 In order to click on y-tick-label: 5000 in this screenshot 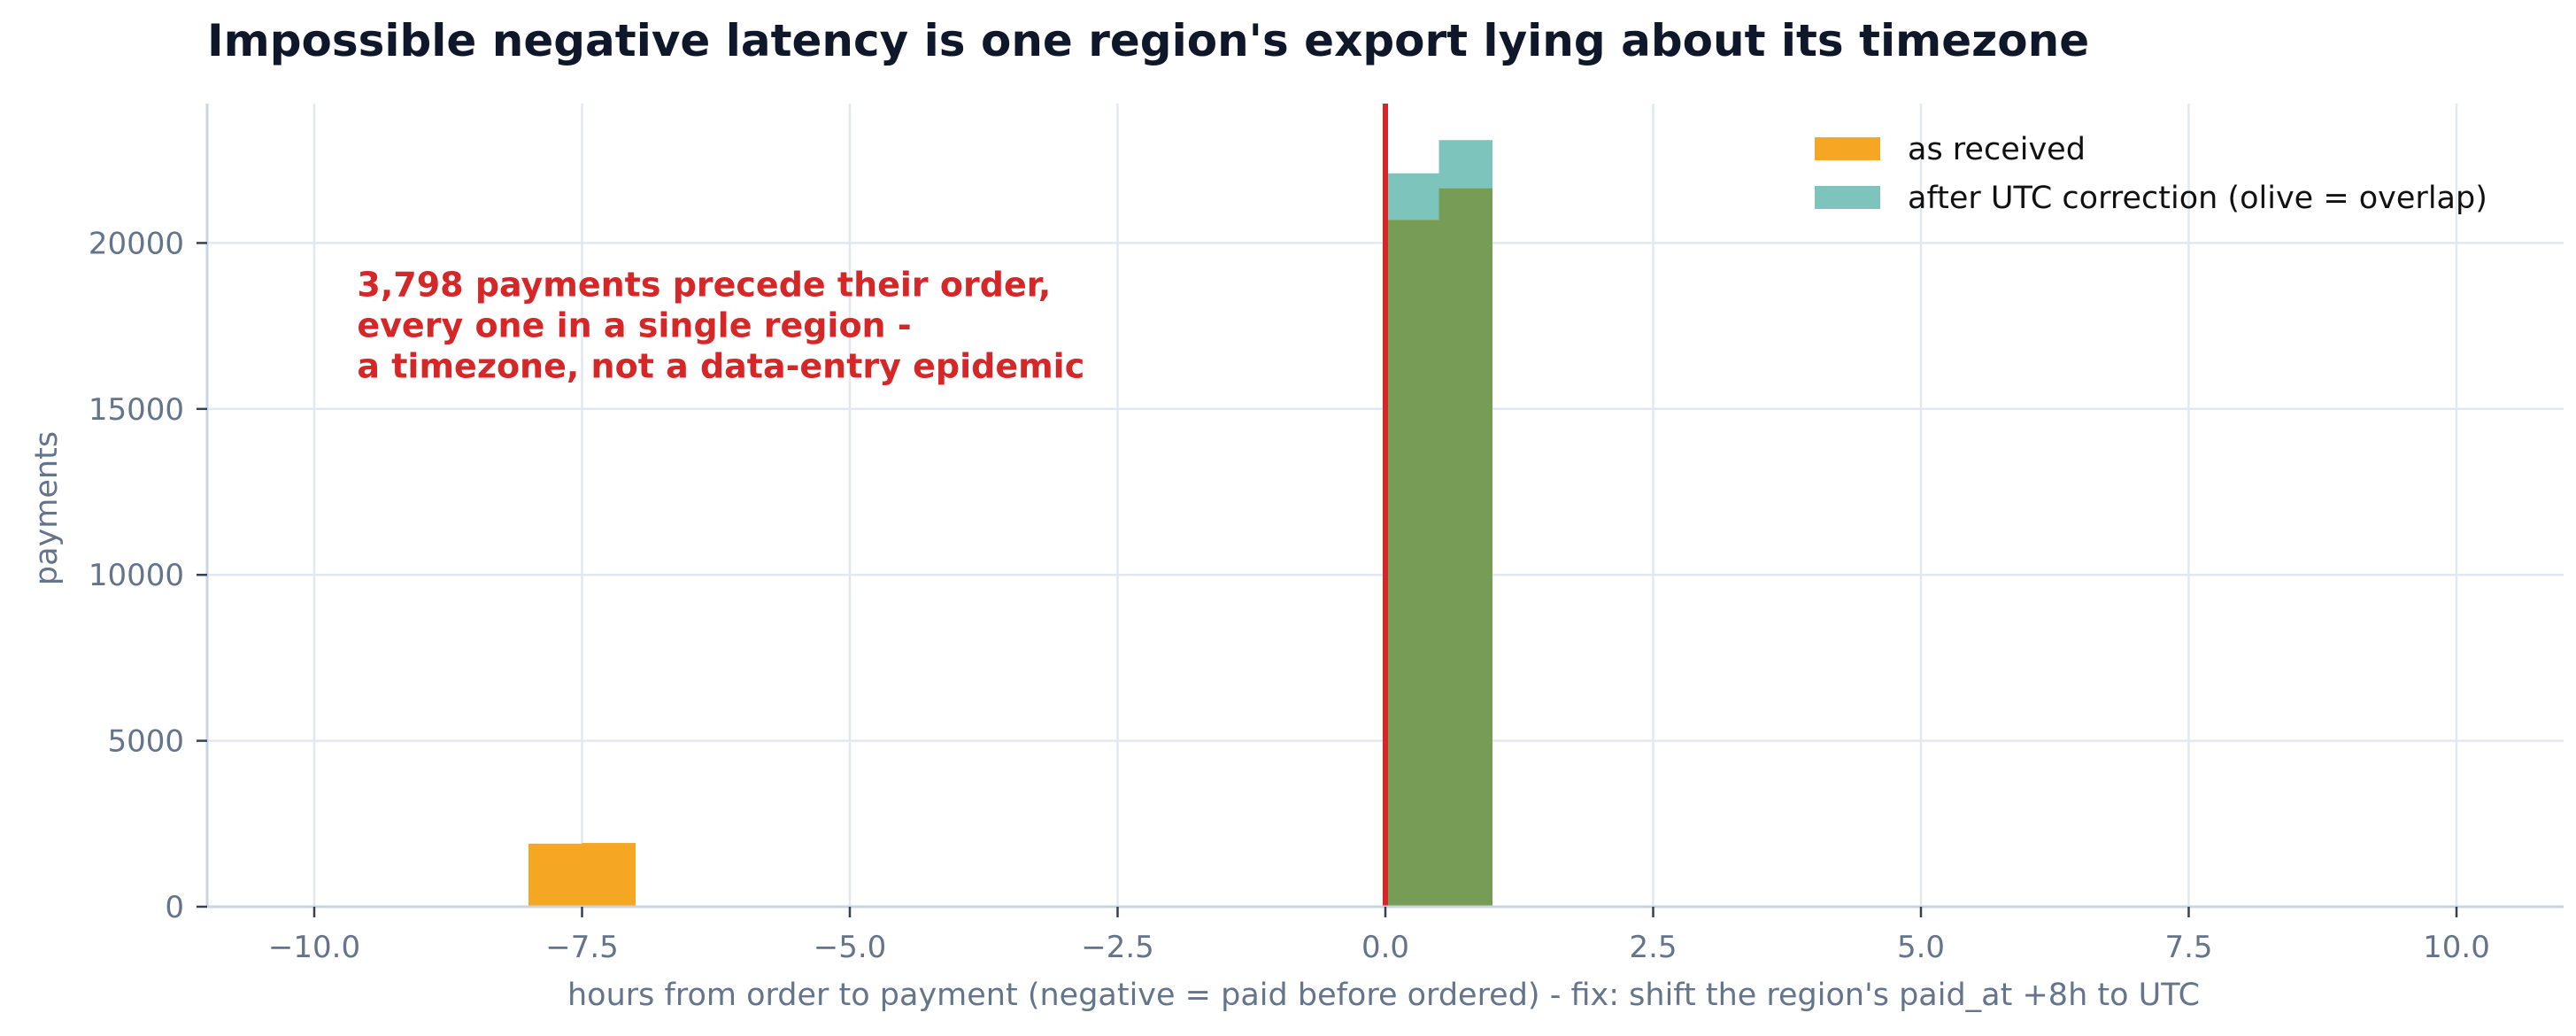, I will do `click(145, 742)`.